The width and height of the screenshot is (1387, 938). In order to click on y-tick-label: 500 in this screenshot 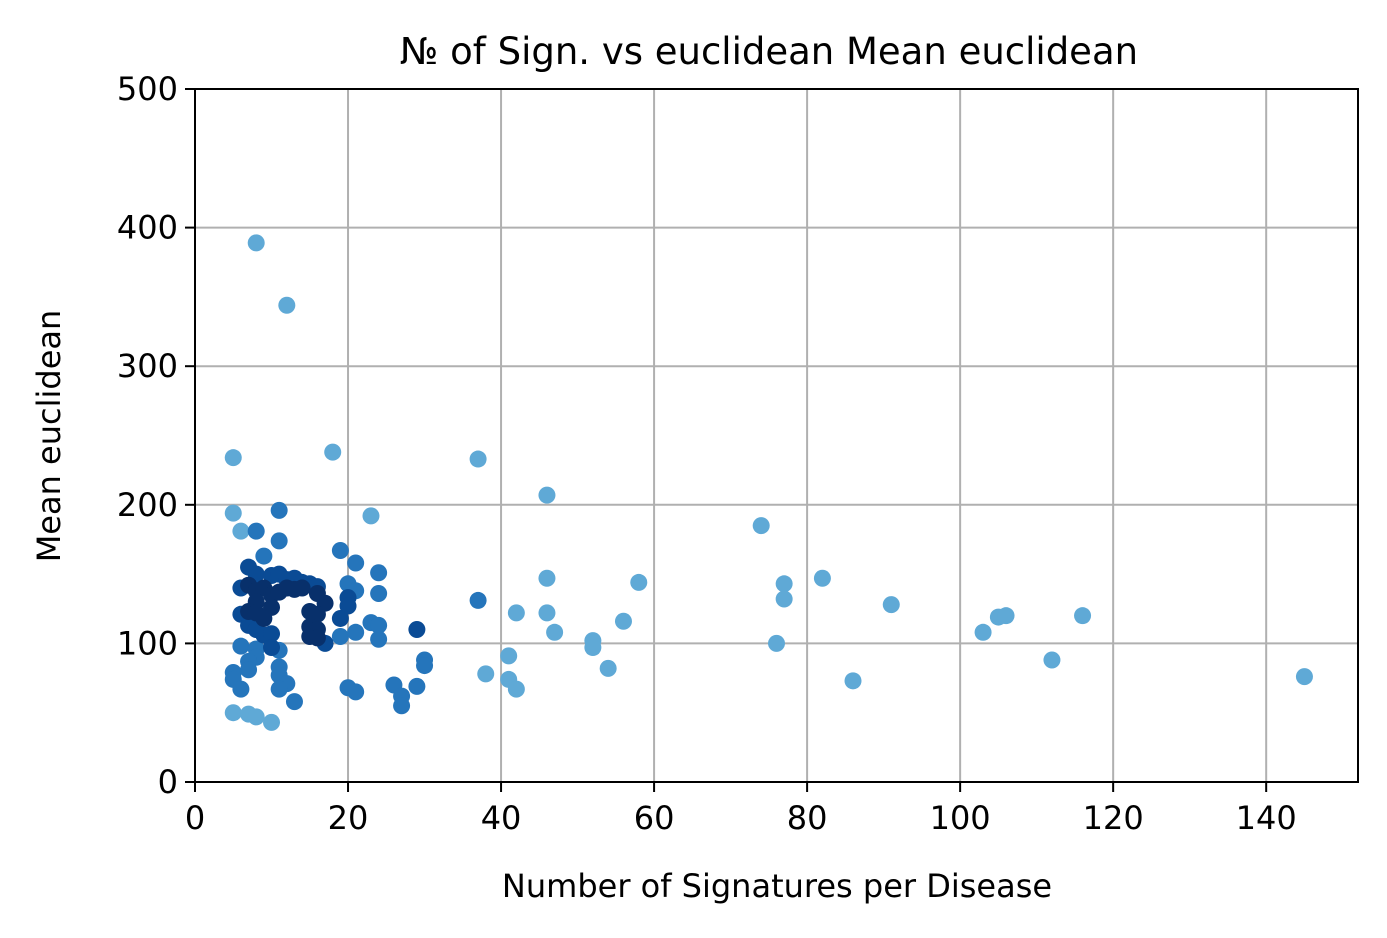, I will do `click(147, 89)`.